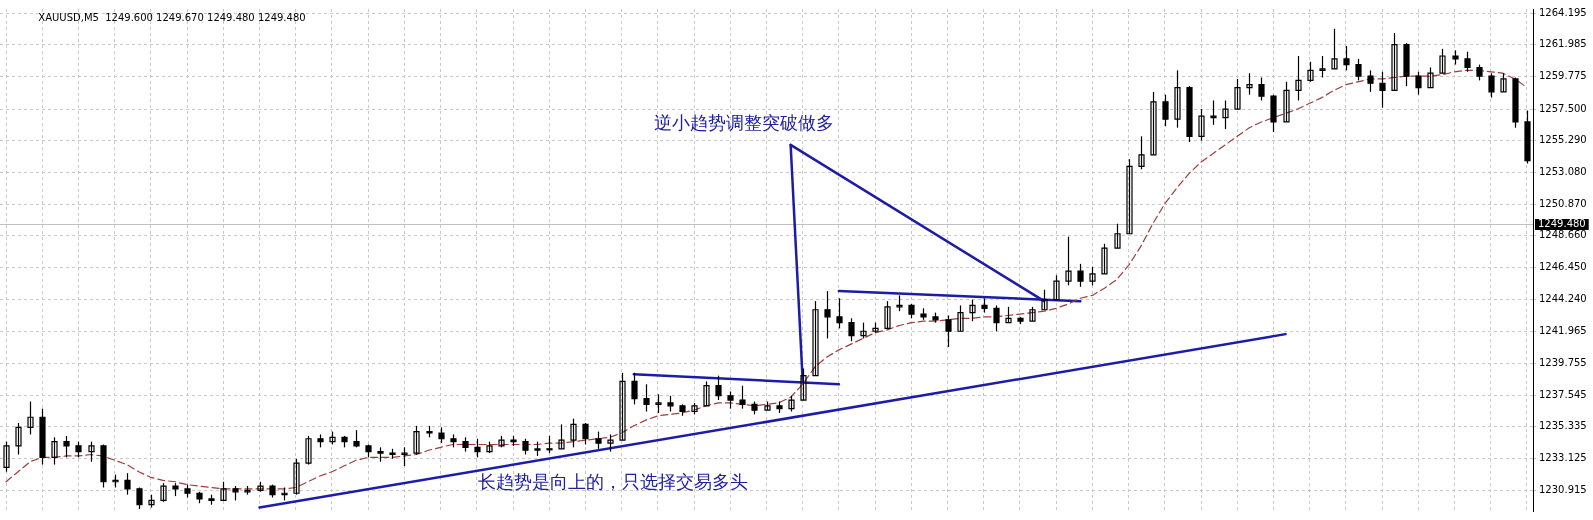 The width and height of the screenshot is (1593, 520). Describe the element at coordinates (1563, 298) in the screenshot. I see `y-tick-label: 1244.240` at that location.